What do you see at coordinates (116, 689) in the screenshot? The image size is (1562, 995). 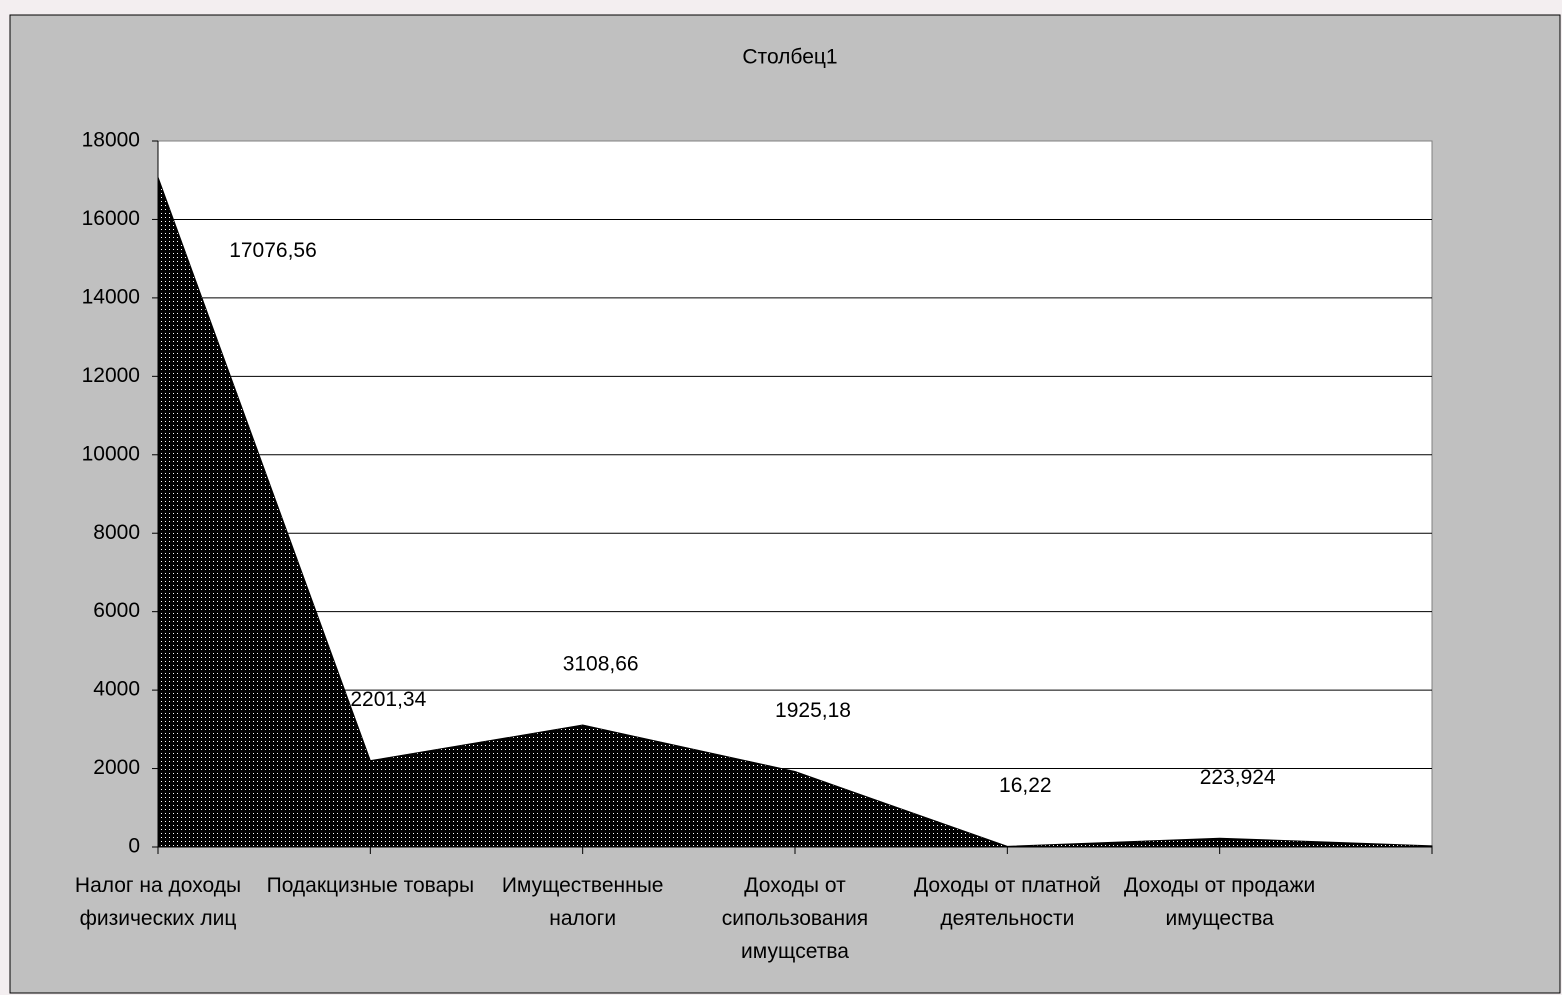 I see `y-tick-label: 4000` at bounding box center [116, 689].